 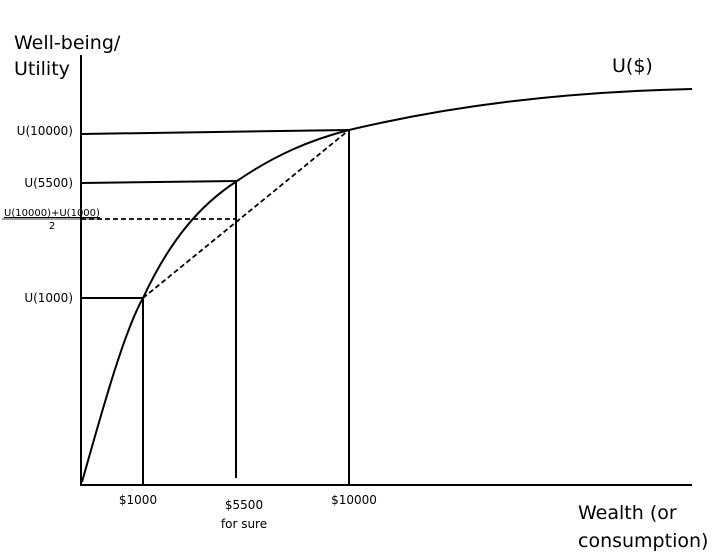 What do you see at coordinates (42, 69) in the screenshot?
I see `y-axis-label: Utility` at bounding box center [42, 69].